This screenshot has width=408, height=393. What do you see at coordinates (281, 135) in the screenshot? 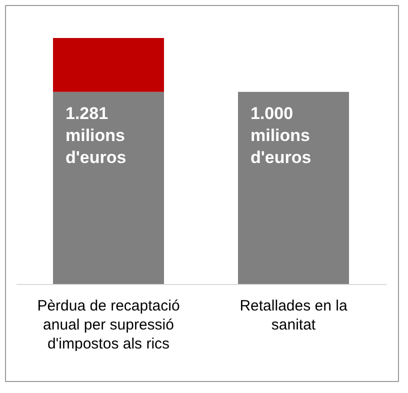
I see `annotation: 1.000 milions d'euros` at bounding box center [281, 135].